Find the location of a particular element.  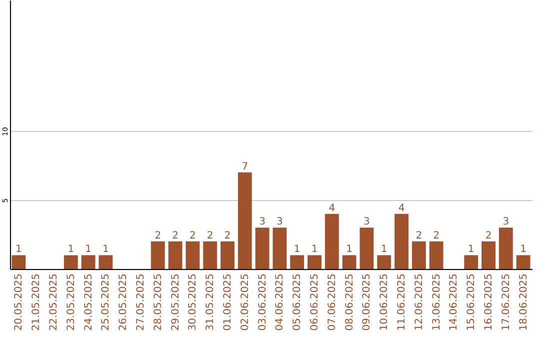

x-tick-label: 24.05.2025 is located at coordinates (88, 302).